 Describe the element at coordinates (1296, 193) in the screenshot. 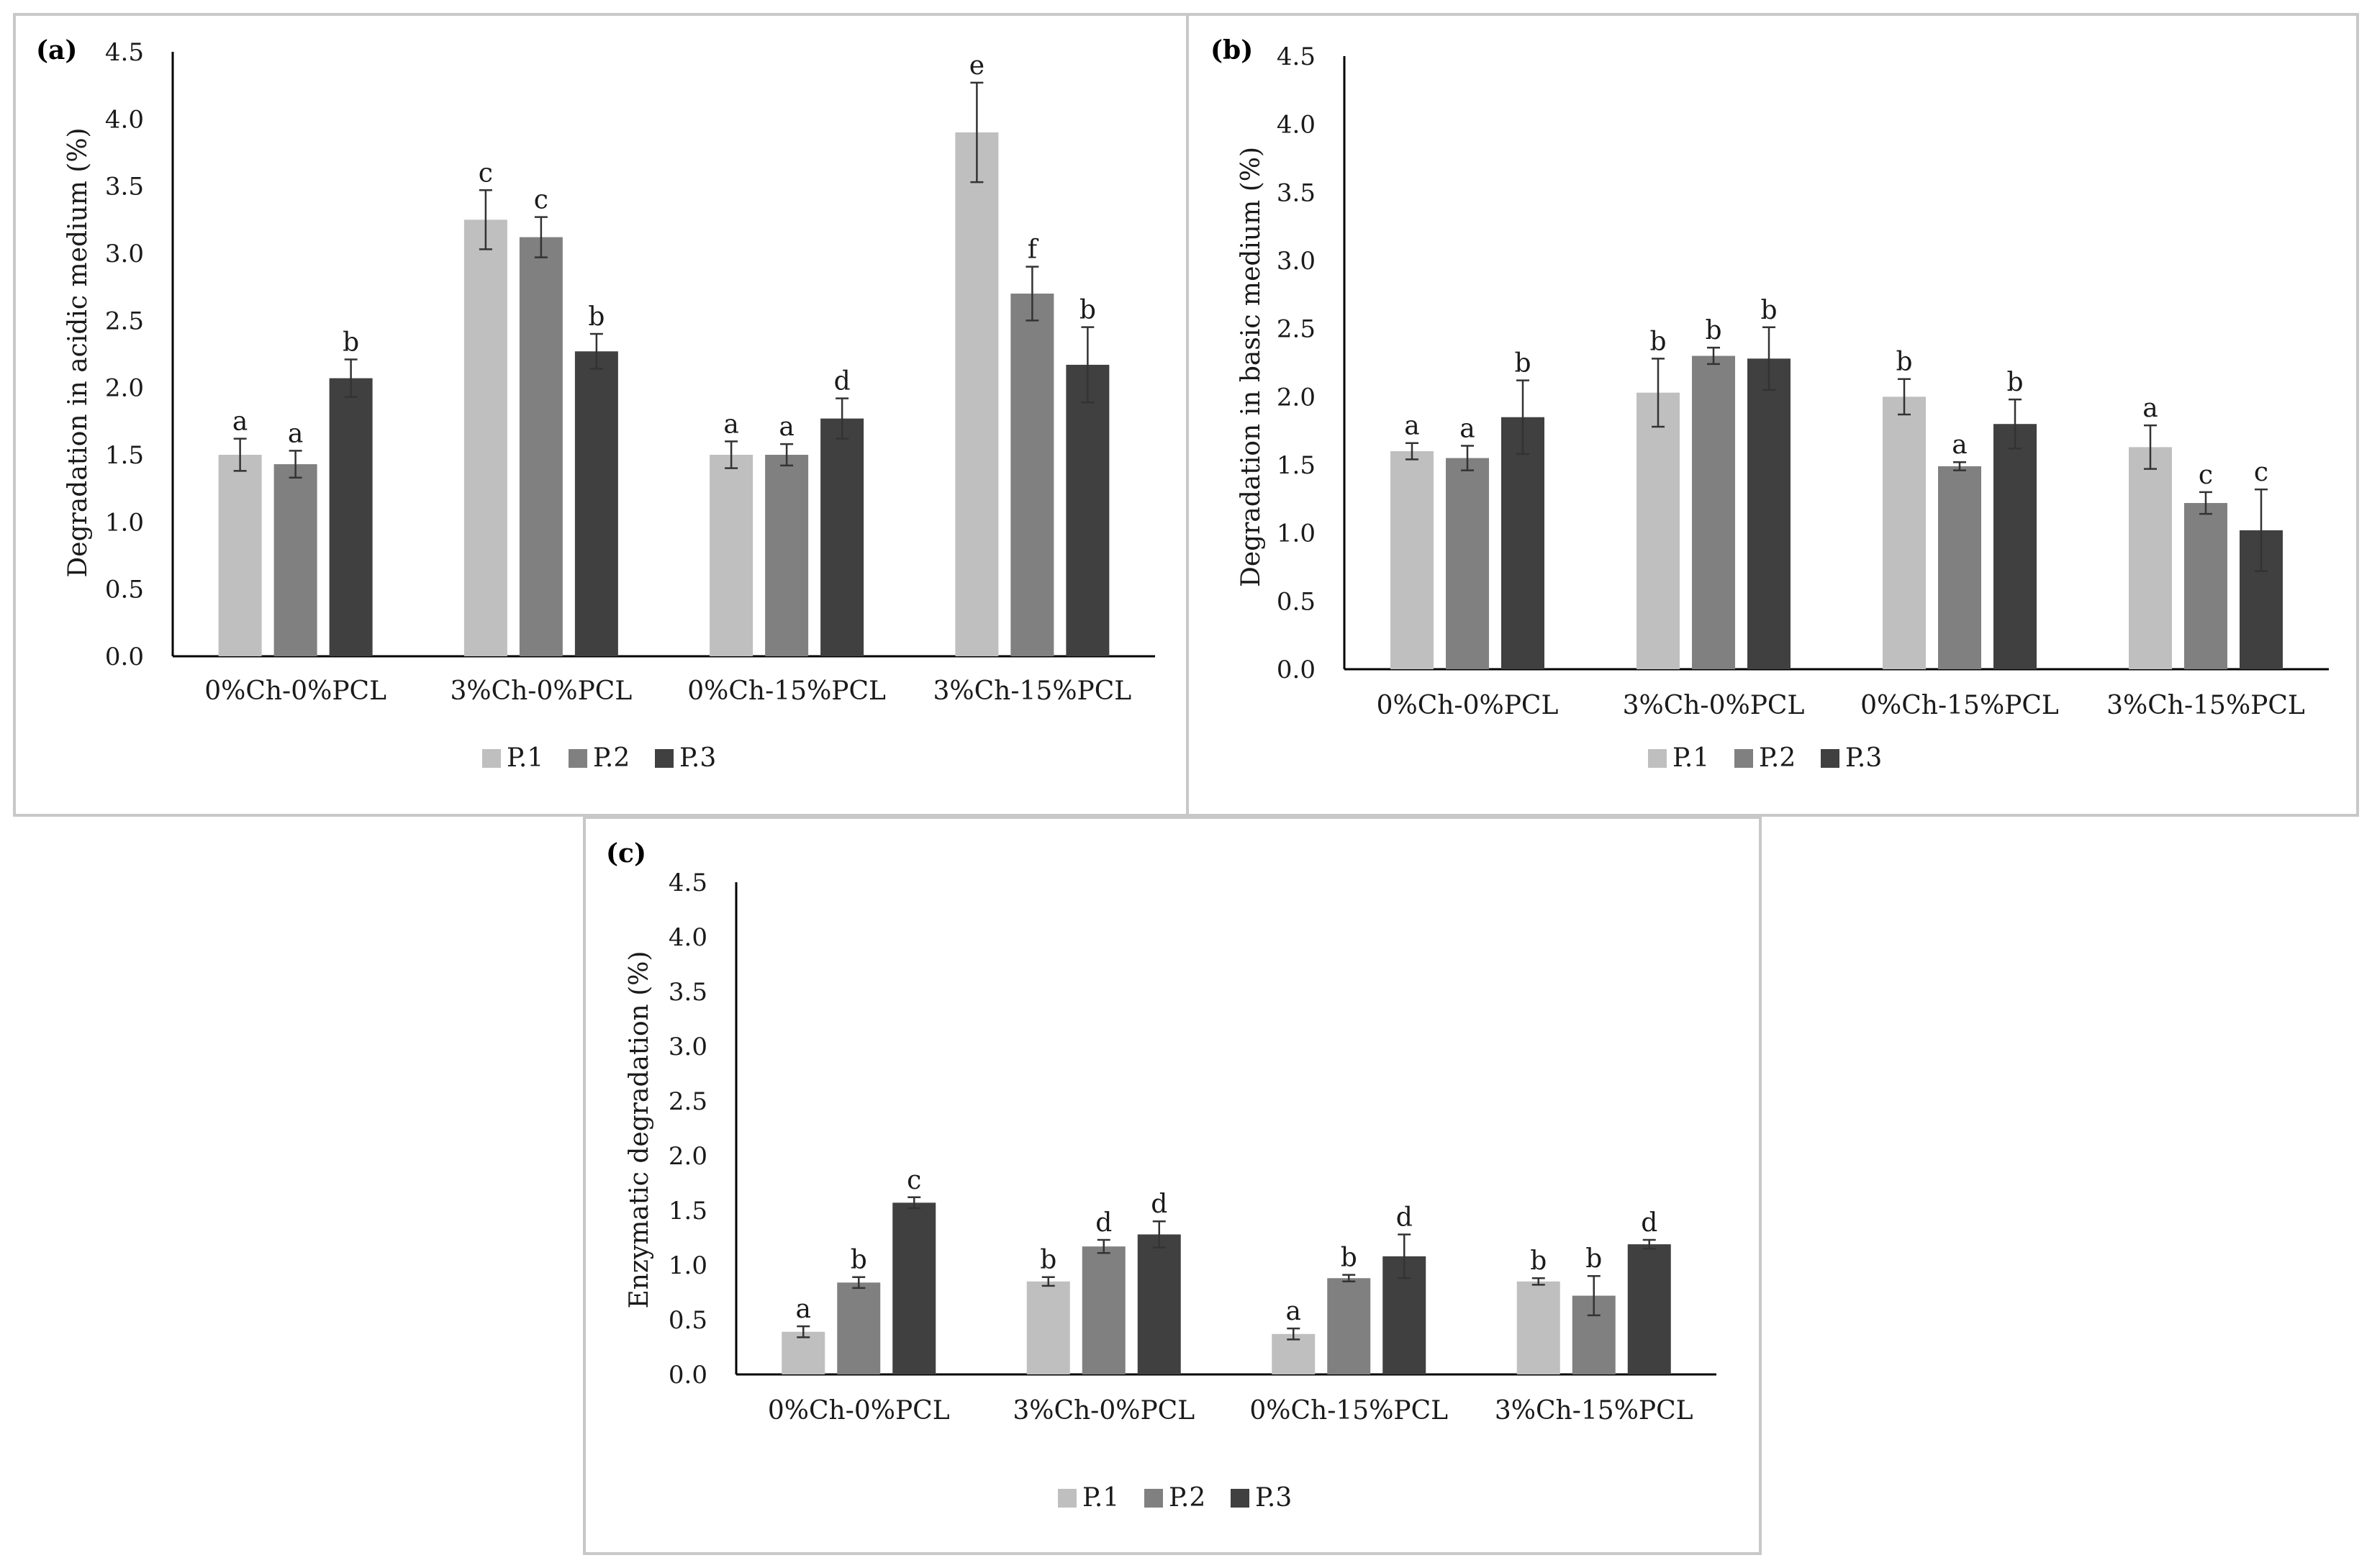

I see `panel-b-y-tick-label: 3.5` at that location.